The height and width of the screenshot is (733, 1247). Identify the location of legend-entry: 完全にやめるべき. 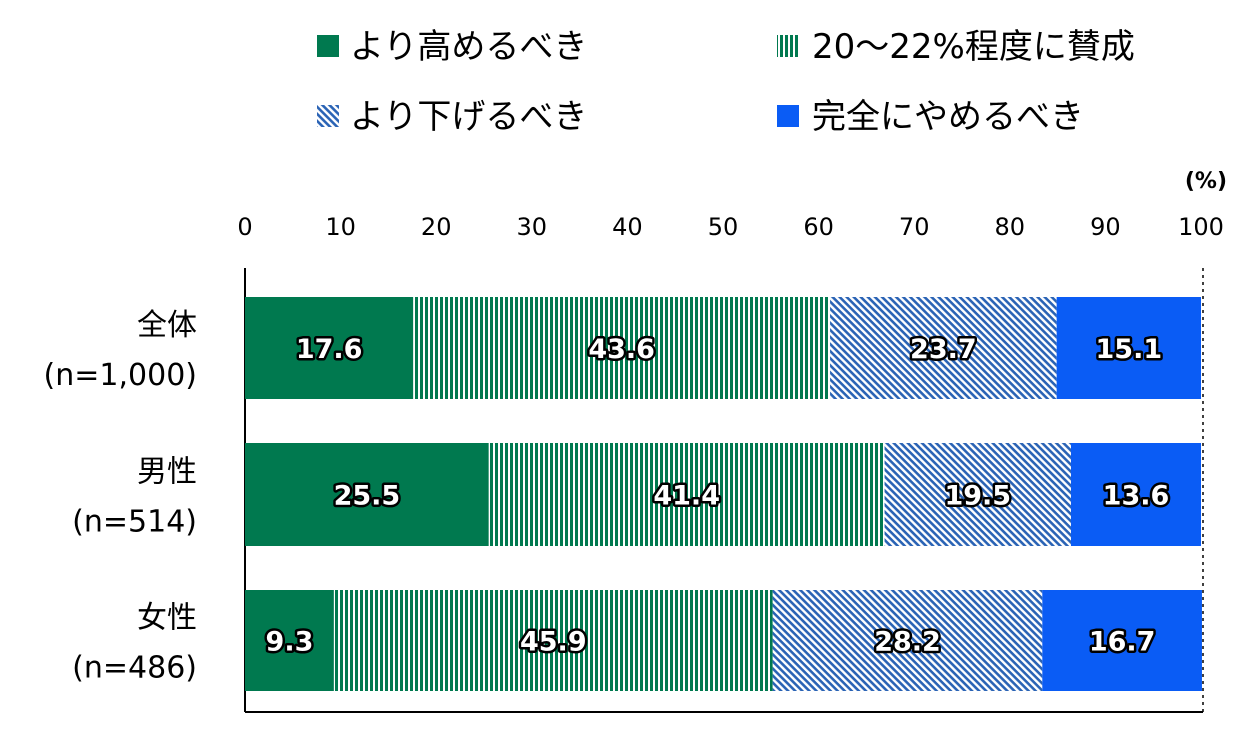
(948, 117).